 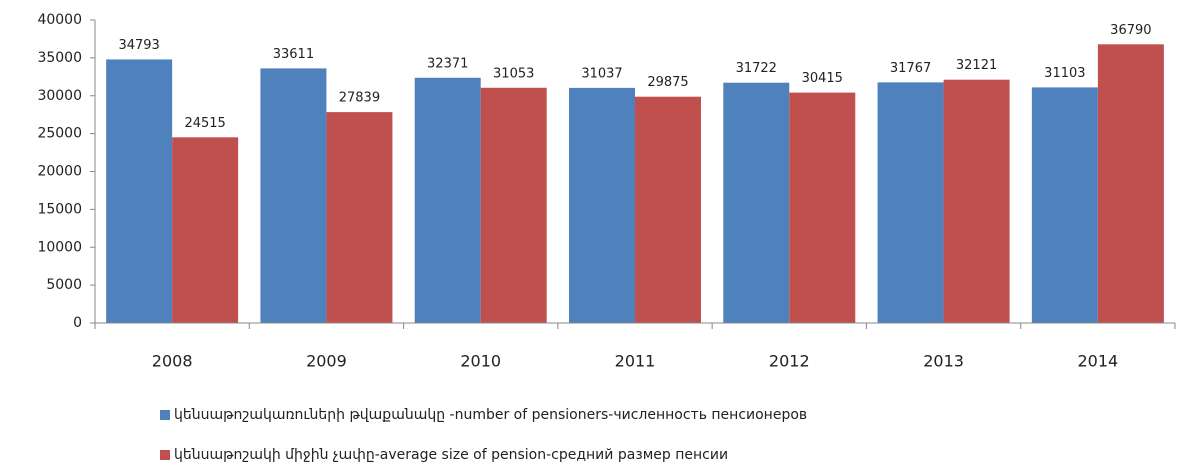 What do you see at coordinates (822, 78) in the screenshot?
I see `value-label: 30415` at bounding box center [822, 78].